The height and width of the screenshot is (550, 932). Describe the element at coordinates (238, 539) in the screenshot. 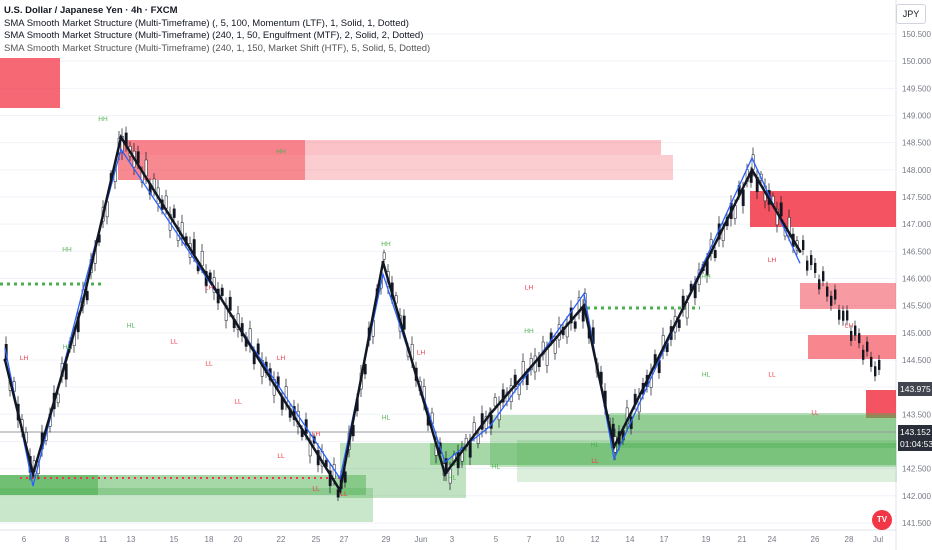

I see `x-tick-label: 20` at that location.